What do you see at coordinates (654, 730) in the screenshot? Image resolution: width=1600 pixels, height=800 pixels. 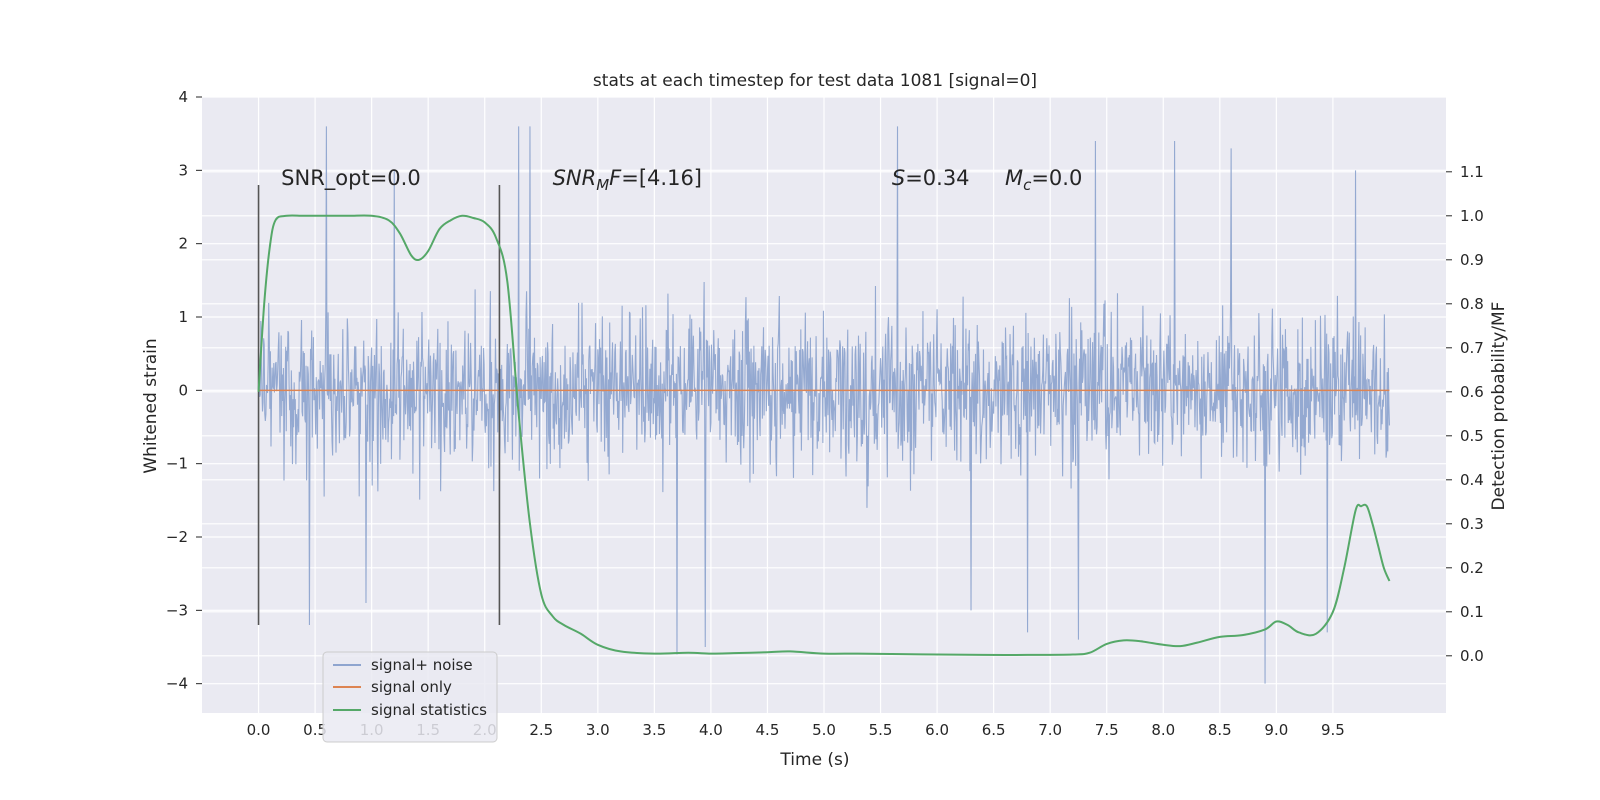 I see `x-tick-label: 3.5` at bounding box center [654, 730].